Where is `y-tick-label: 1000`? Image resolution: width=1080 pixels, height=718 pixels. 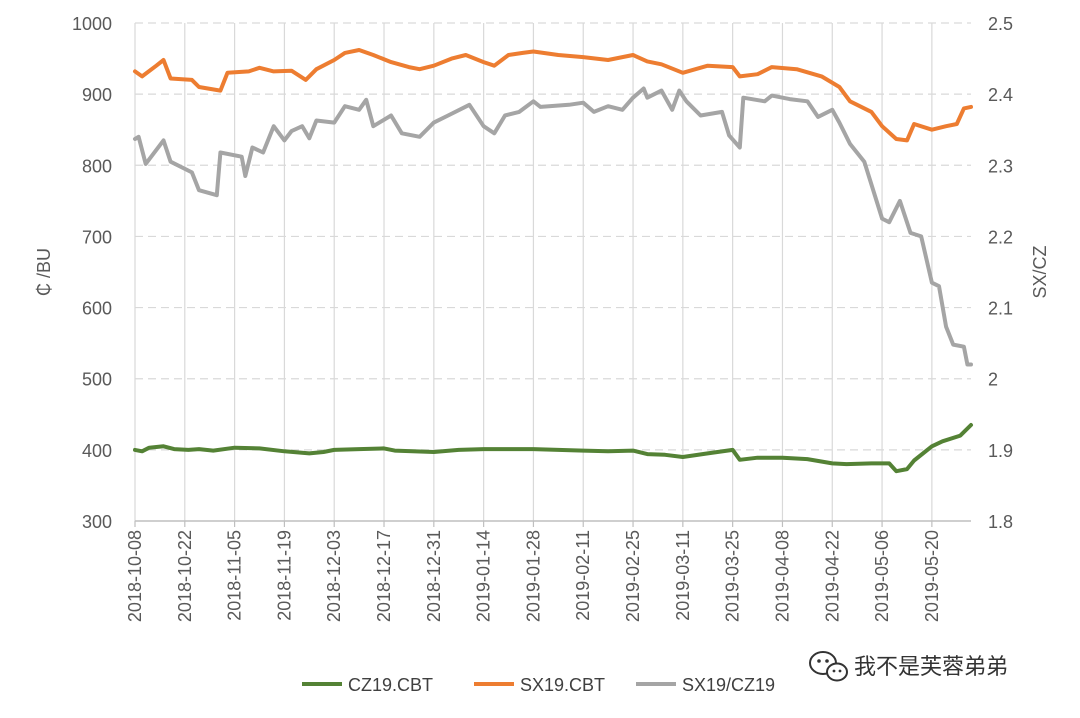 y-tick-label: 1000 is located at coordinates (92, 24).